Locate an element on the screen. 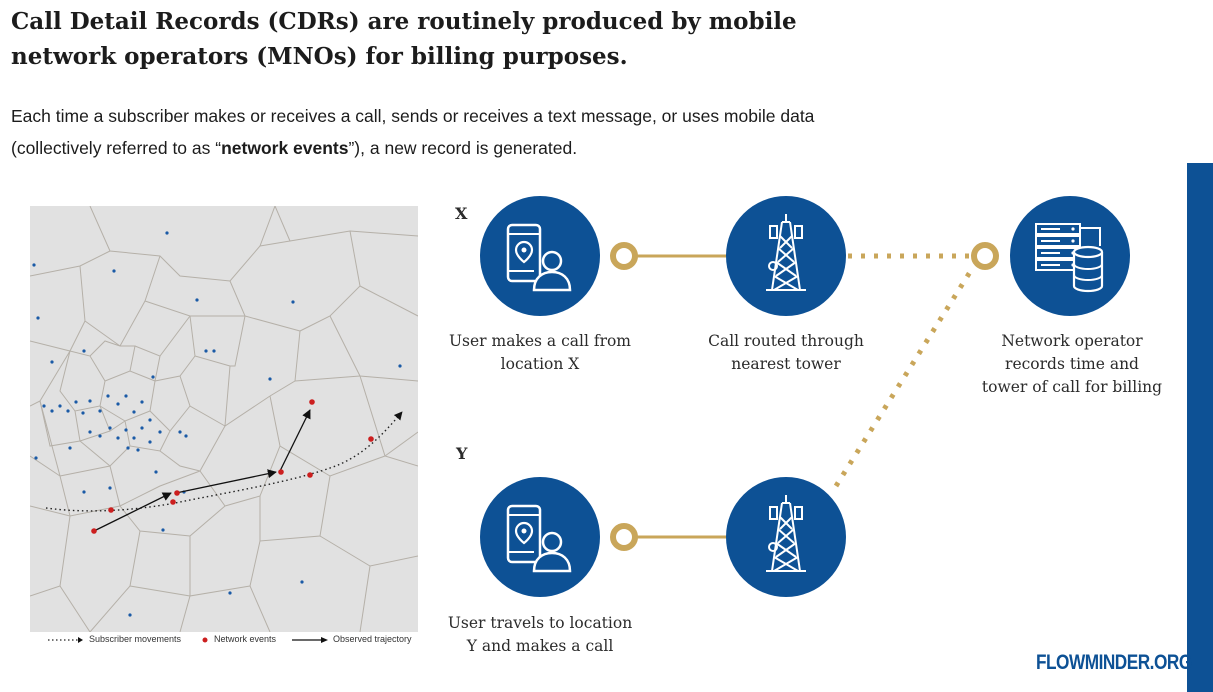  step-tower-line-2: nearest tower is located at coordinates (786, 364).